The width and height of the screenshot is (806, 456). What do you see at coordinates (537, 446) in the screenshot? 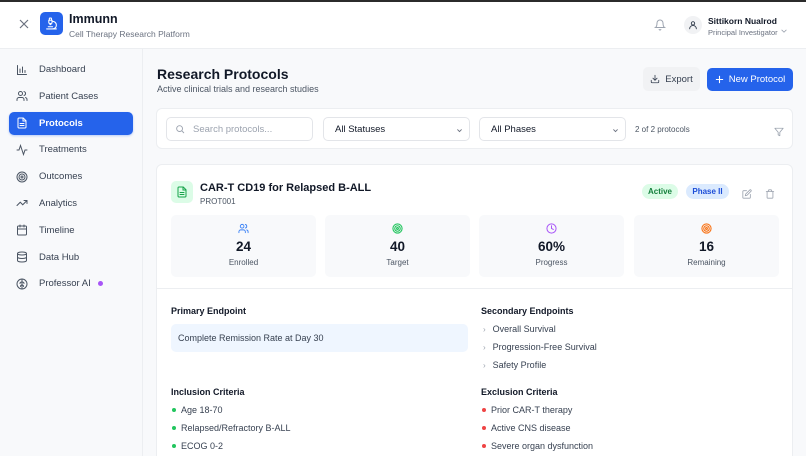
I see `list-item: Severe organ dysfunction` at bounding box center [537, 446].